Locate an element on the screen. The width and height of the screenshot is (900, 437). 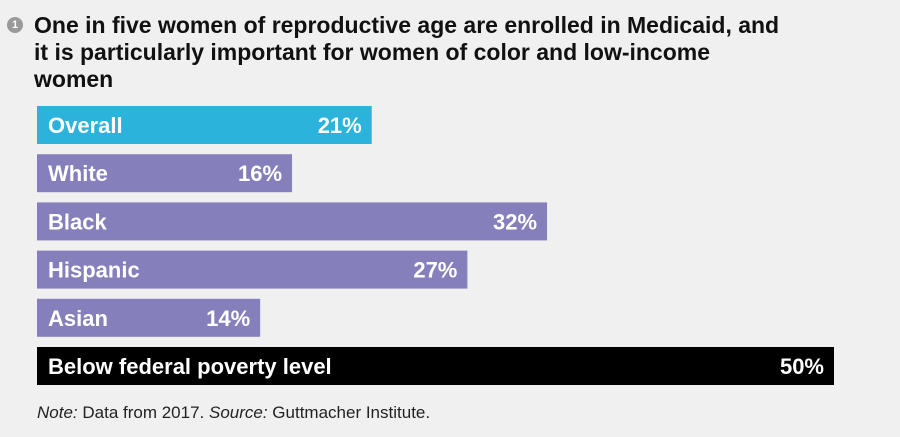
value-label-below-federal-poverty-level: 50% is located at coordinates (802, 366).